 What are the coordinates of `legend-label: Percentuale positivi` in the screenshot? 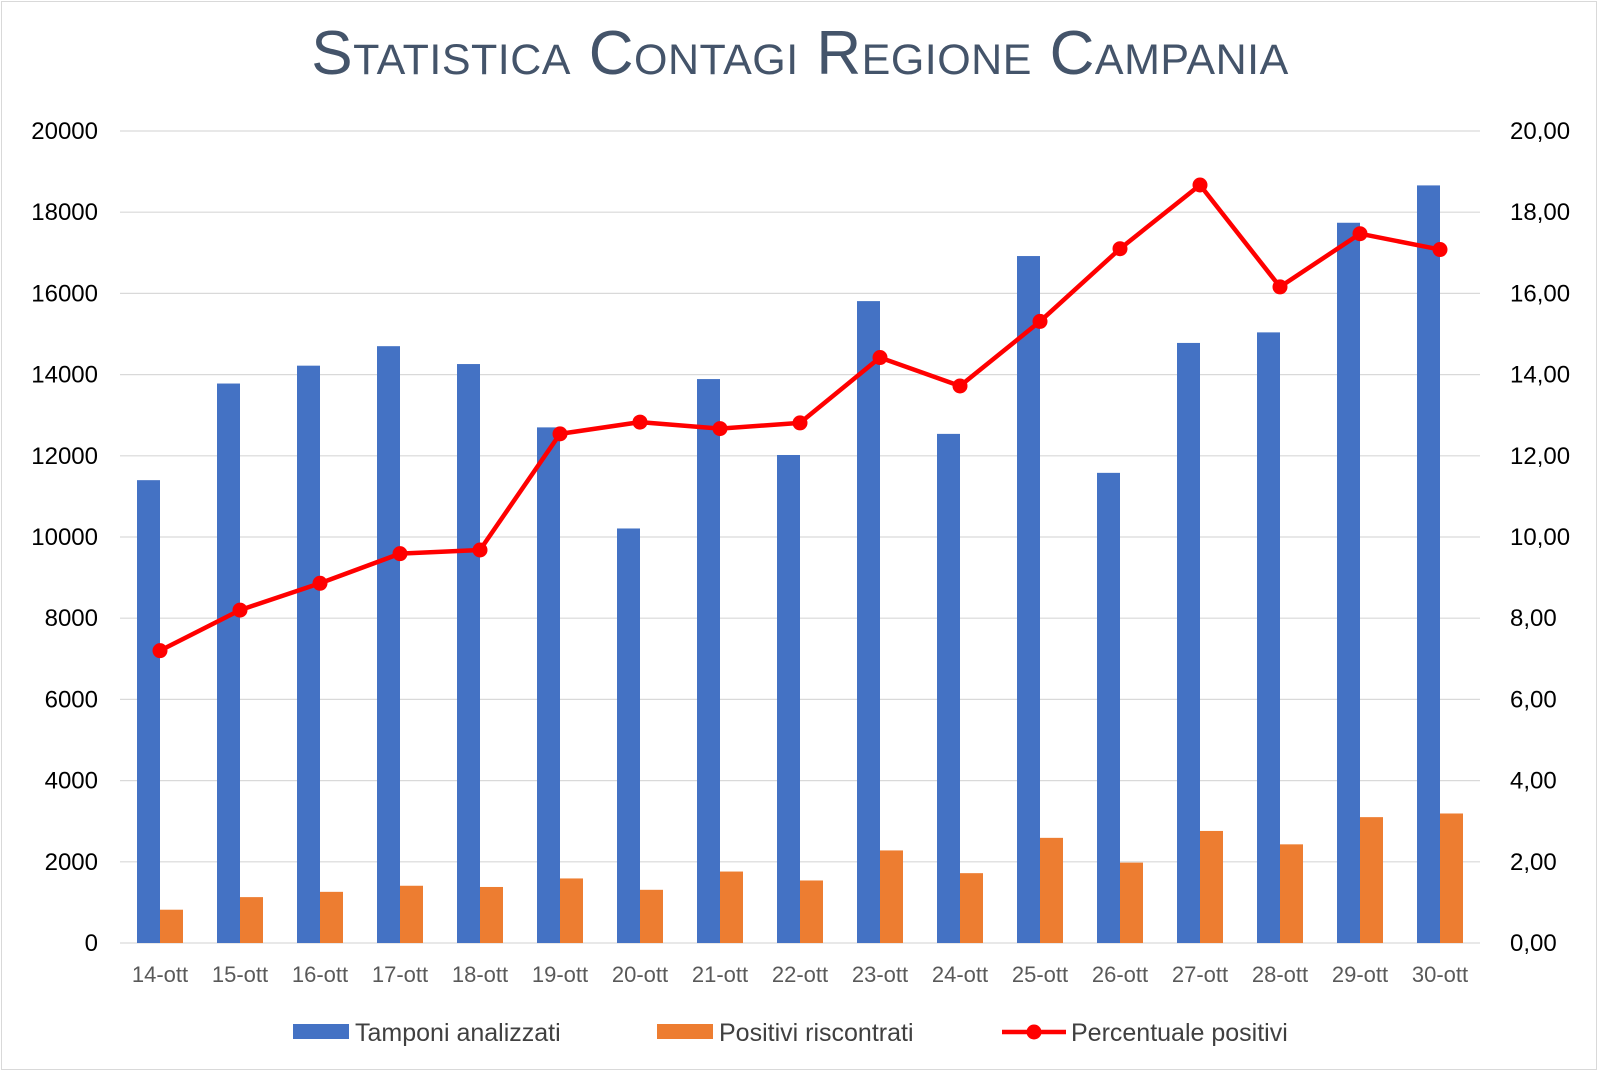 It's located at (1179, 1033).